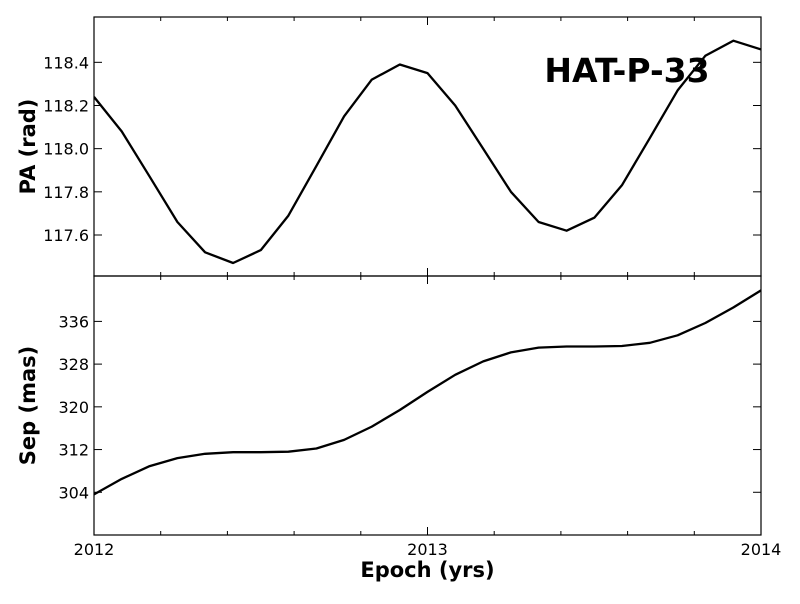 The width and height of the screenshot is (800, 604). I want to click on sep-y-axis-label: Sep (mas), so click(28, 405).